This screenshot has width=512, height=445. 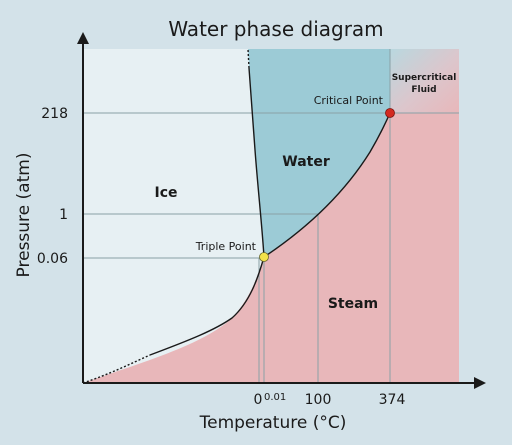 I want to click on y-tick-006: 0.06, so click(x=52, y=259).